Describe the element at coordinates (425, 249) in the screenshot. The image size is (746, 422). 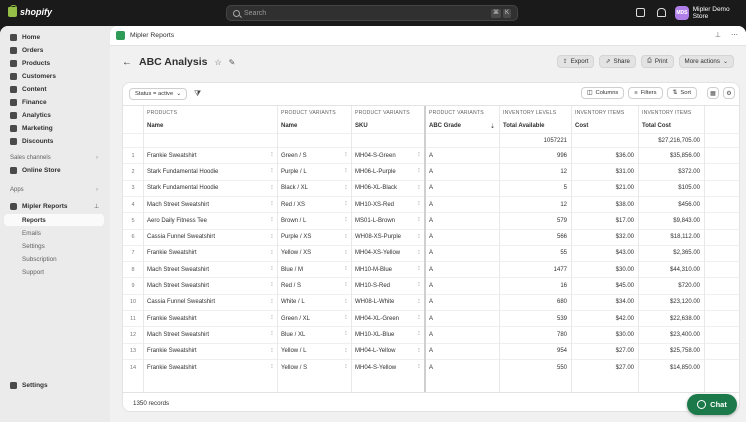
I see `pinned-column-divider` at that location.